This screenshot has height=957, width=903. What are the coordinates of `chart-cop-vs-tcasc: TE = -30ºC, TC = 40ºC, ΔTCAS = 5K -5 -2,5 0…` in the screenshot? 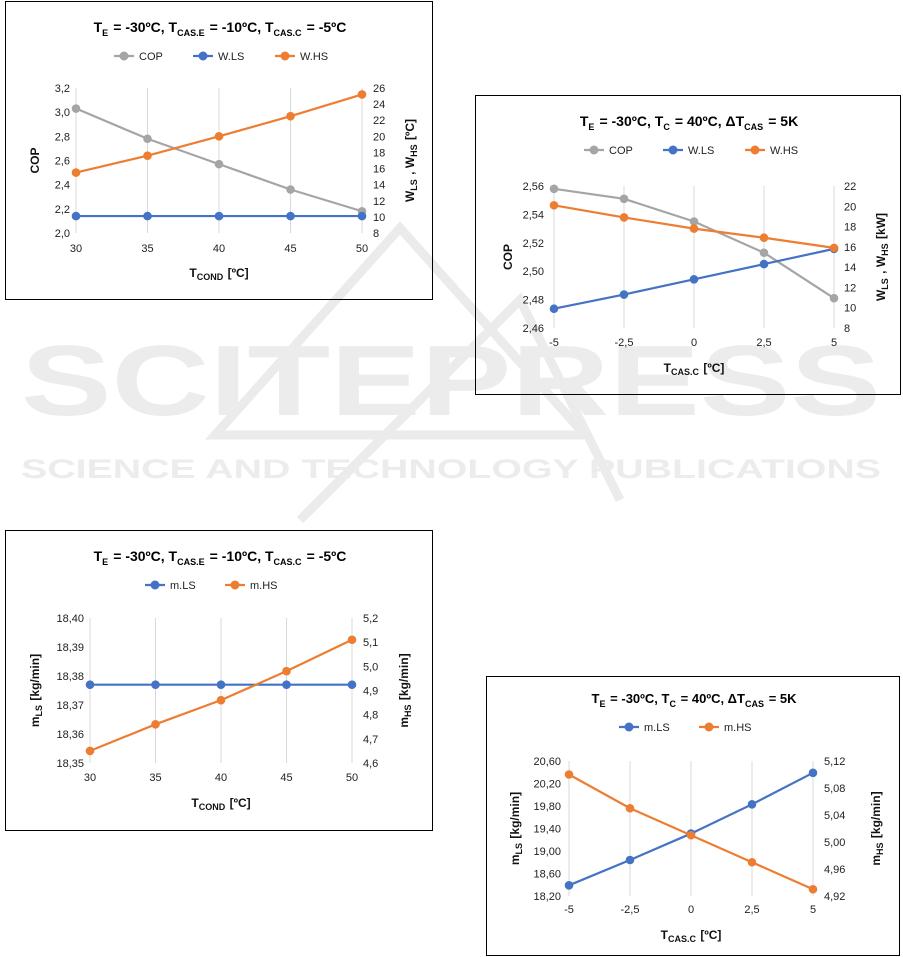 It's located at (688, 245).